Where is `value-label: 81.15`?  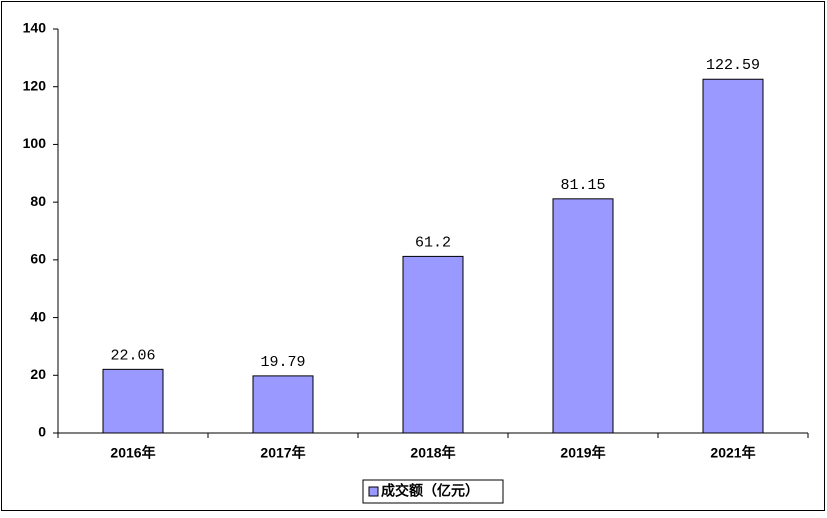 value-label: 81.15 is located at coordinates (582, 185).